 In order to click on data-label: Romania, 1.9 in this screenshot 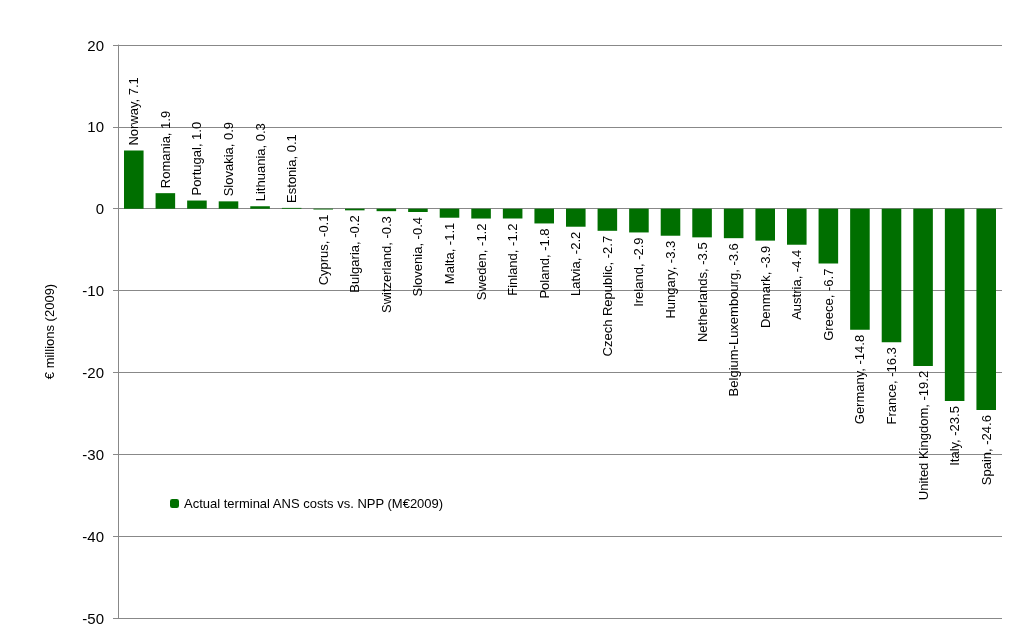, I will do `click(165, 149)`.